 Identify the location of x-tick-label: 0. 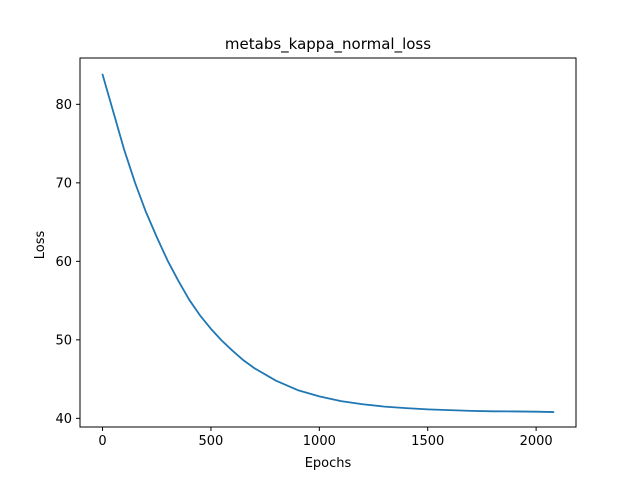
(102, 441).